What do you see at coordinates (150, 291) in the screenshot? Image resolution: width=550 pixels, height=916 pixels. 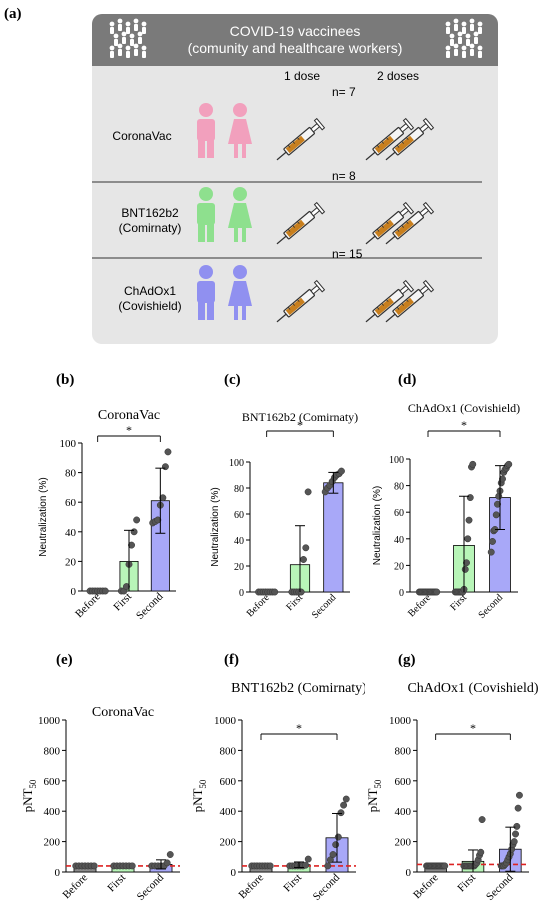 I see `vaccine-name: ChAdOx1` at bounding box center [150, 291].